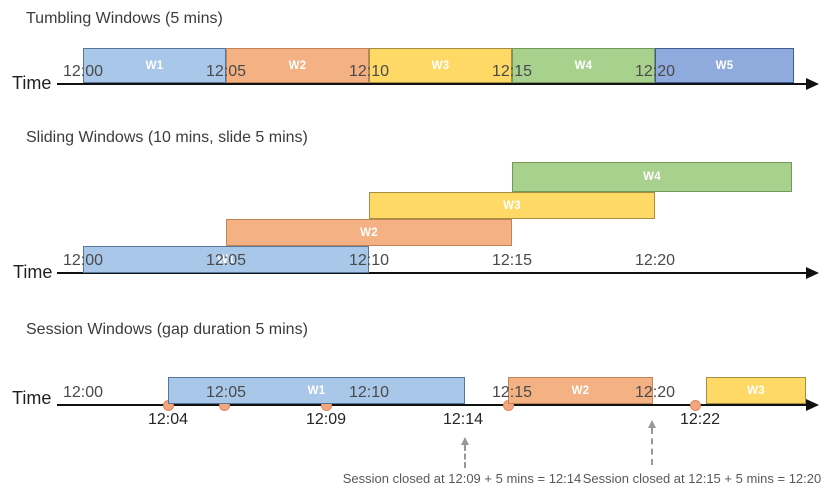 The image size is (829, 498). Describe the element at coordinates (168, 419) in the screenshot. I see `event-time-label: 12:04` at that location.